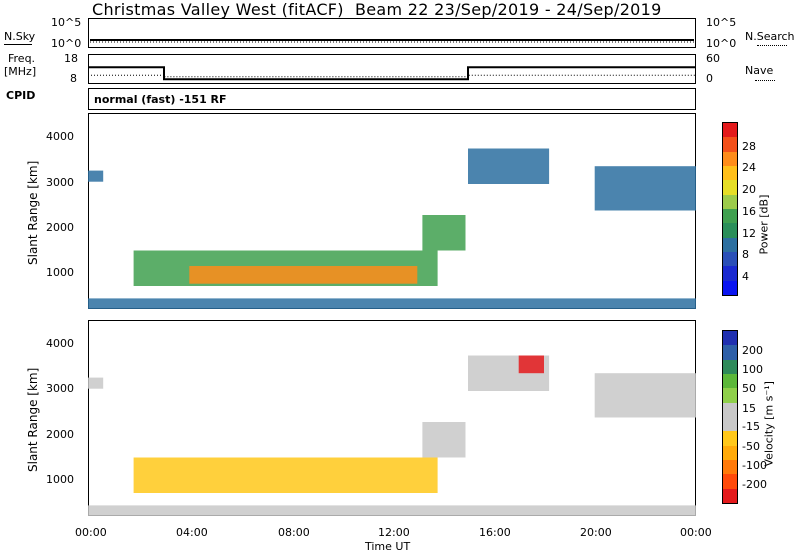 The width and height of the screenshot is (800, 554). Describe the element at coordinates (71, 58) in the screenshot. I see `freq-tick-top: 18` at that location.